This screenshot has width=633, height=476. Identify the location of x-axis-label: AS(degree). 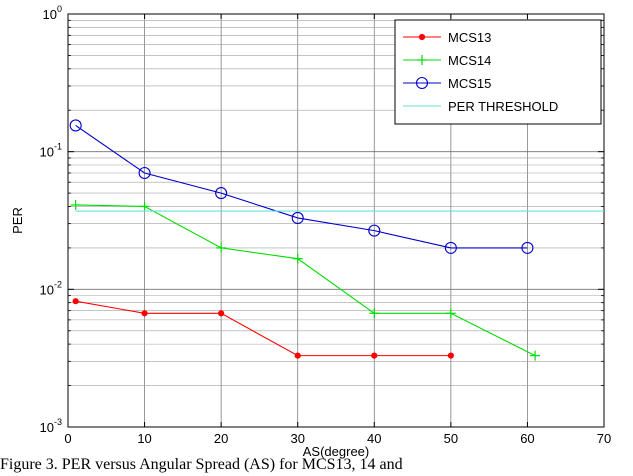
(336, 451).